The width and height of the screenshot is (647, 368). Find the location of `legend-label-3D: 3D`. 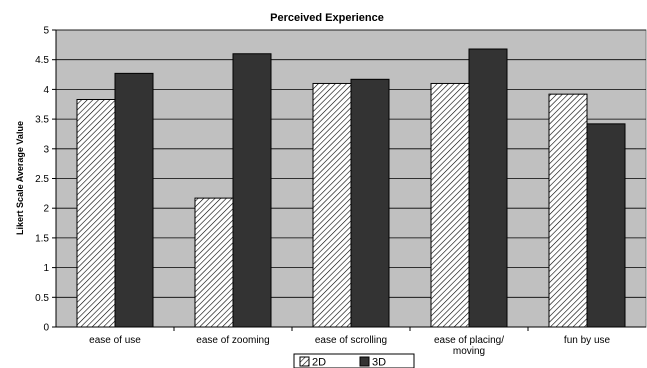

legend-label-3D: 3D is located at coordinates (379, 362).